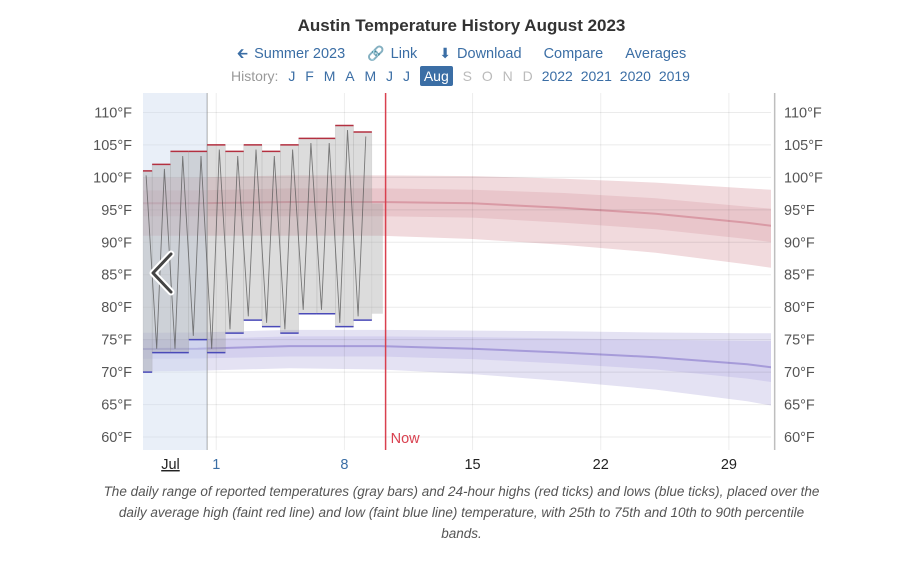  Describe the element at coordinates (507, 76) in the screenshot. I see `history-month-nov: N` at that location.